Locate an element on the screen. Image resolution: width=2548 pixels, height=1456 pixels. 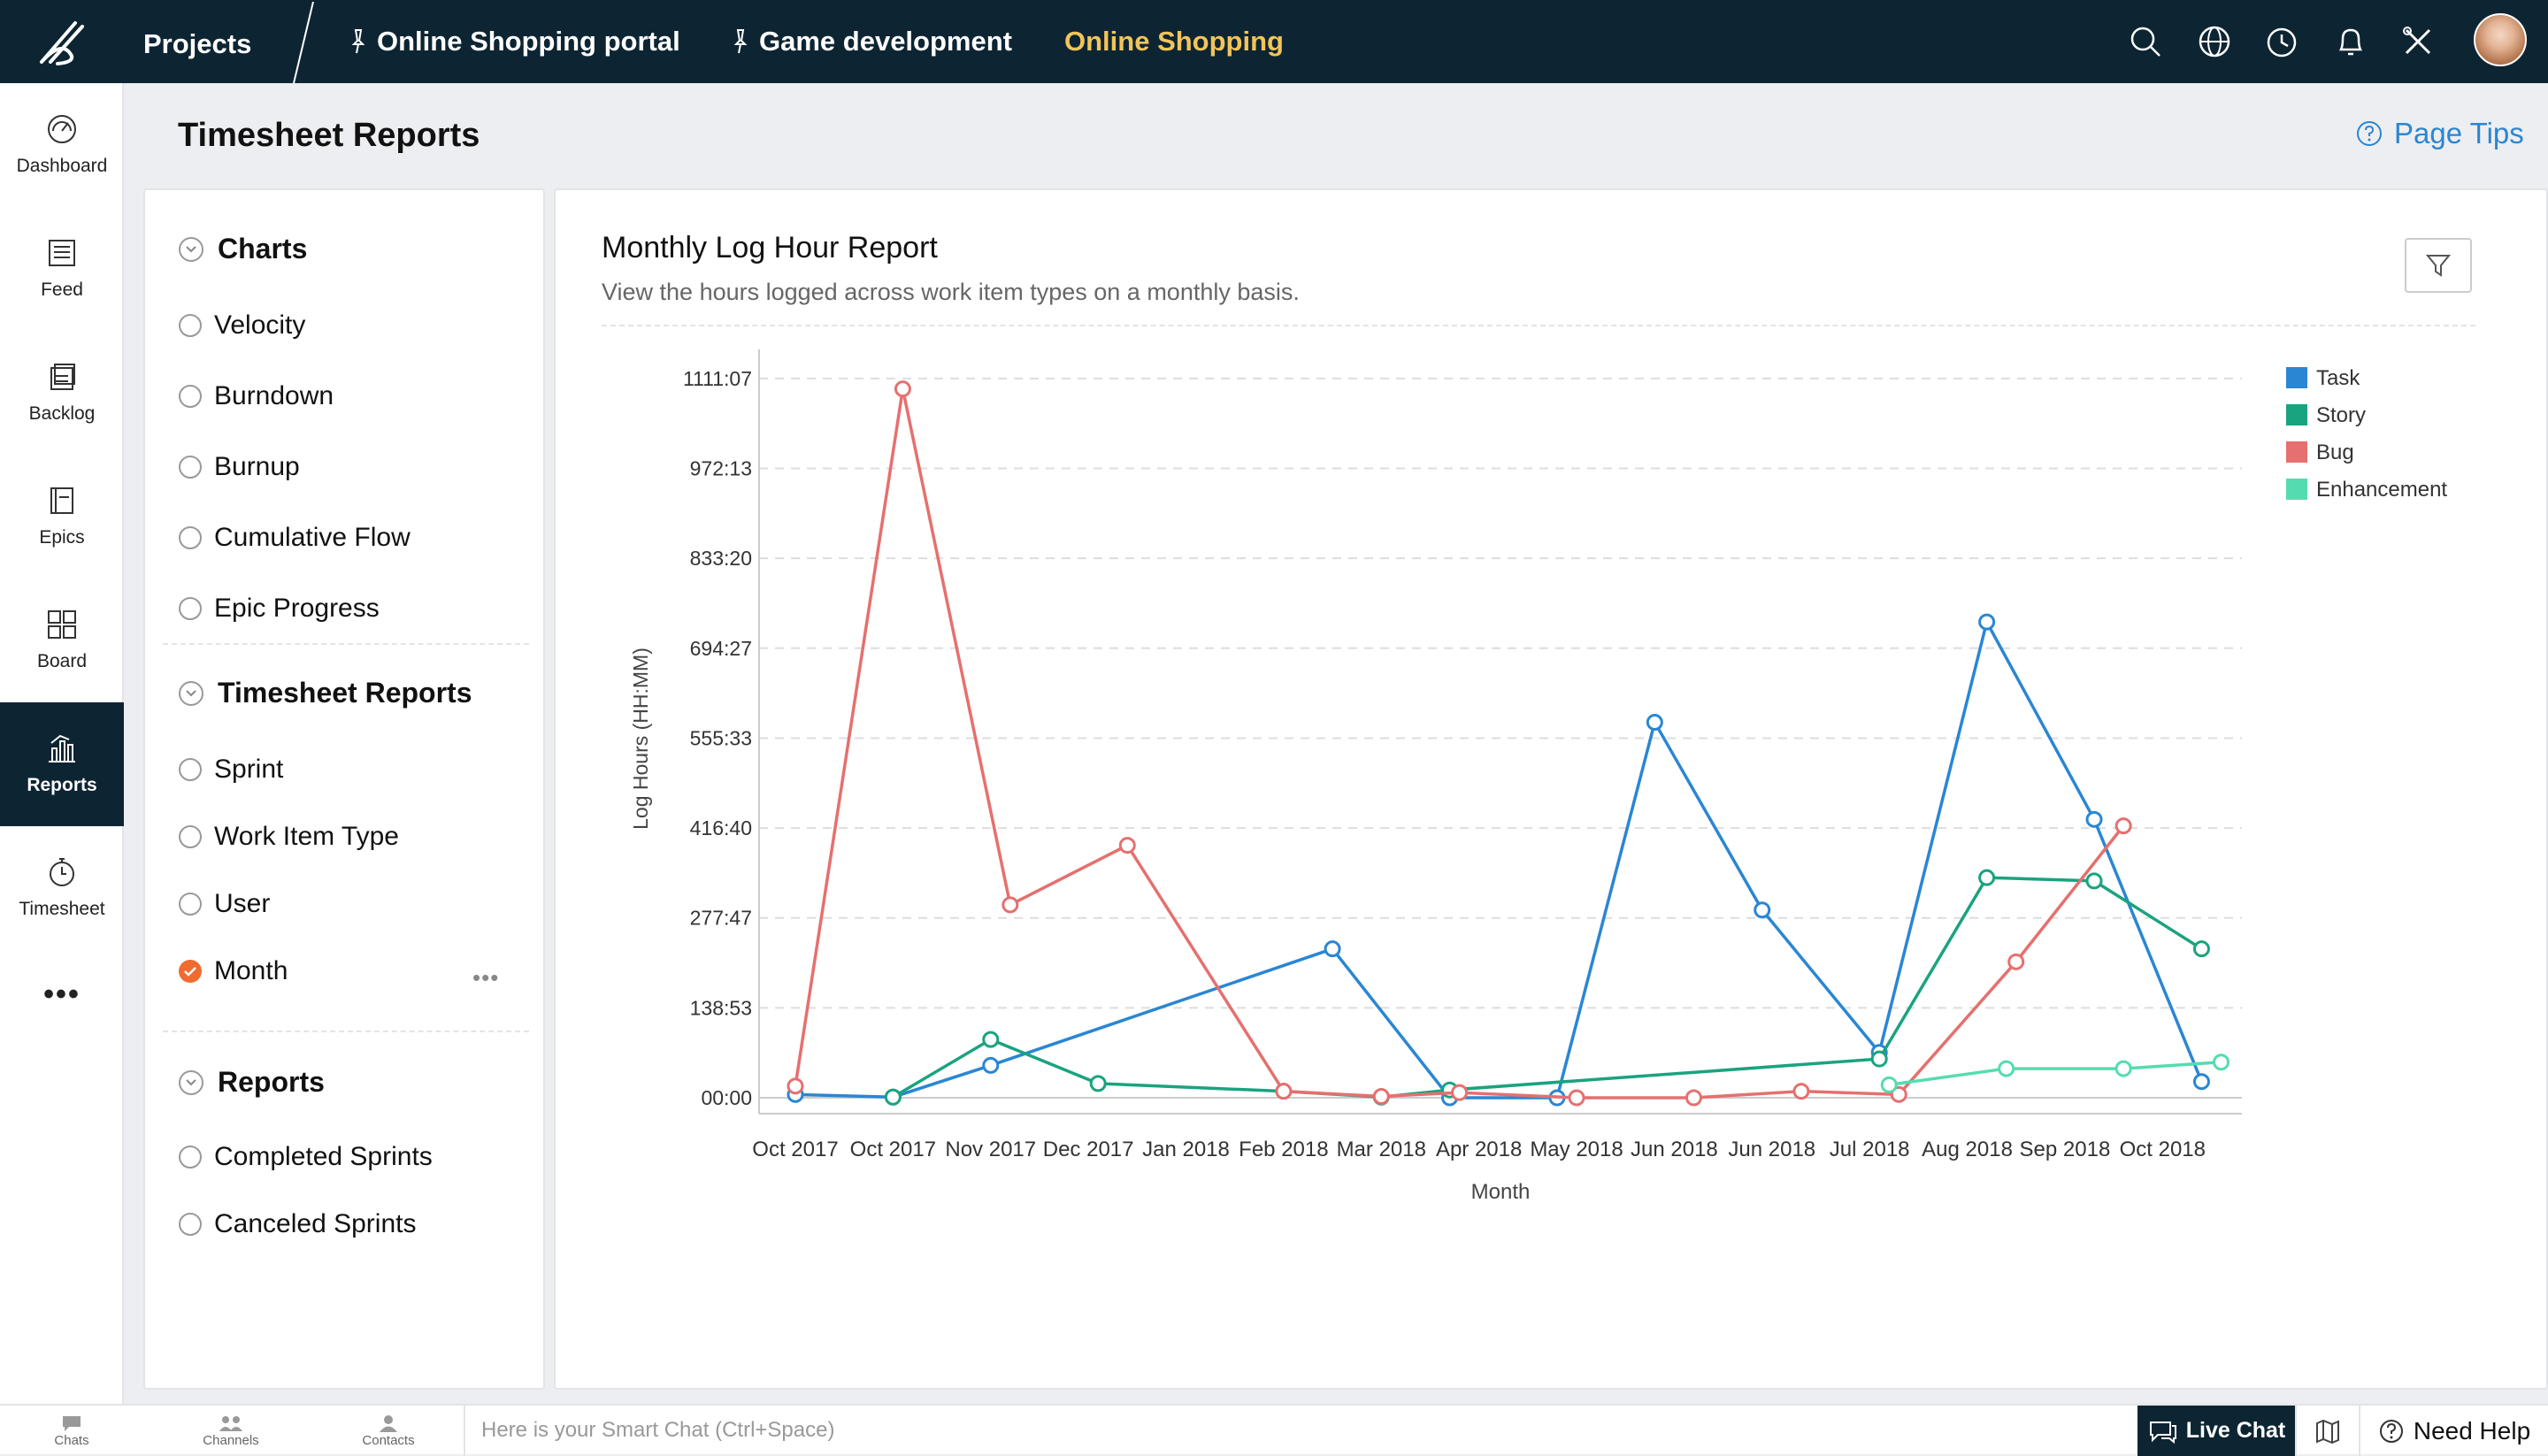
report-item-velocity: Velocity is located at coordinates (242, 325).